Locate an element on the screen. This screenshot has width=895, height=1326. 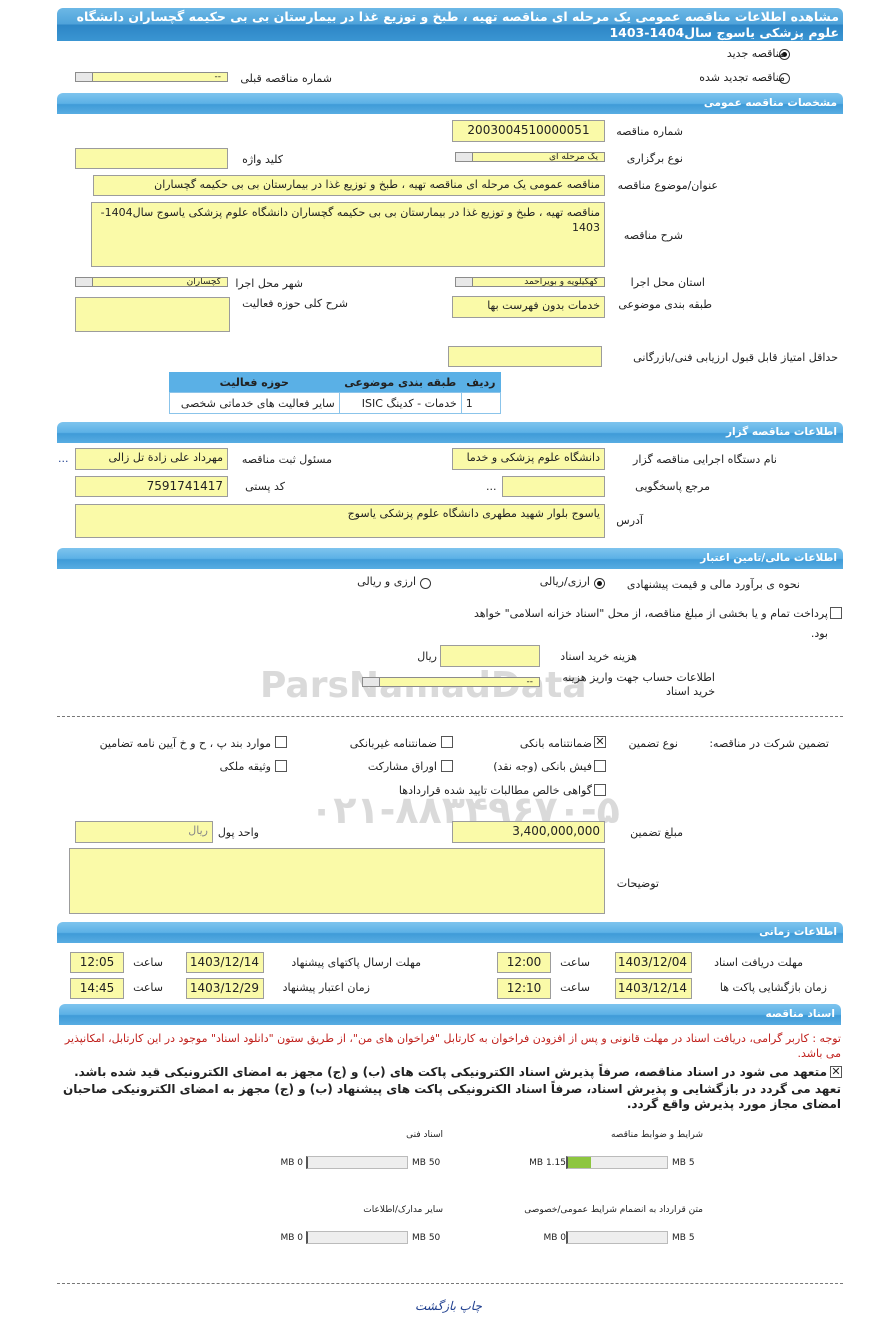
responsible-label: مسئول ثبت مناقصه is located at coordinates (286, 459).